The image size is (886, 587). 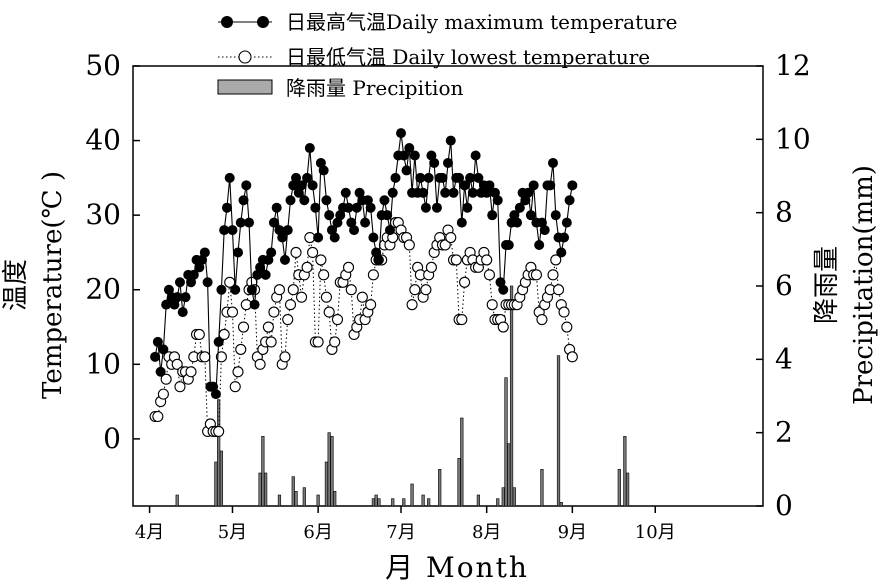 What do you see at coordinates (112, 438) in the screenshot?
I see `y-left-tick-label: 0` at bounding box center [112, 438].